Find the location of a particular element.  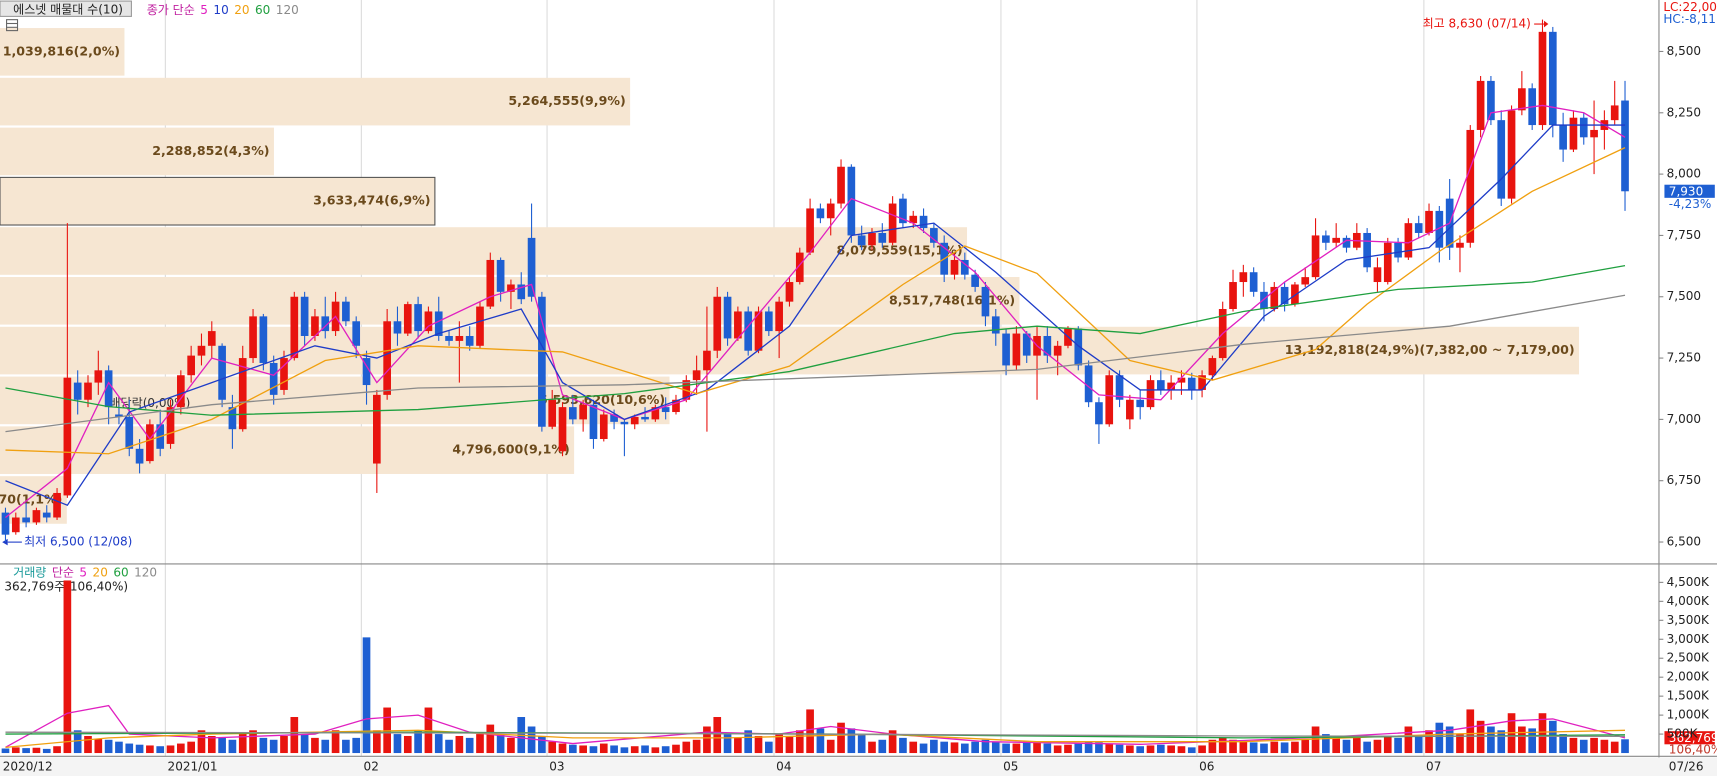

last-volume: 362,769 is located at coordinates (1693, 738).